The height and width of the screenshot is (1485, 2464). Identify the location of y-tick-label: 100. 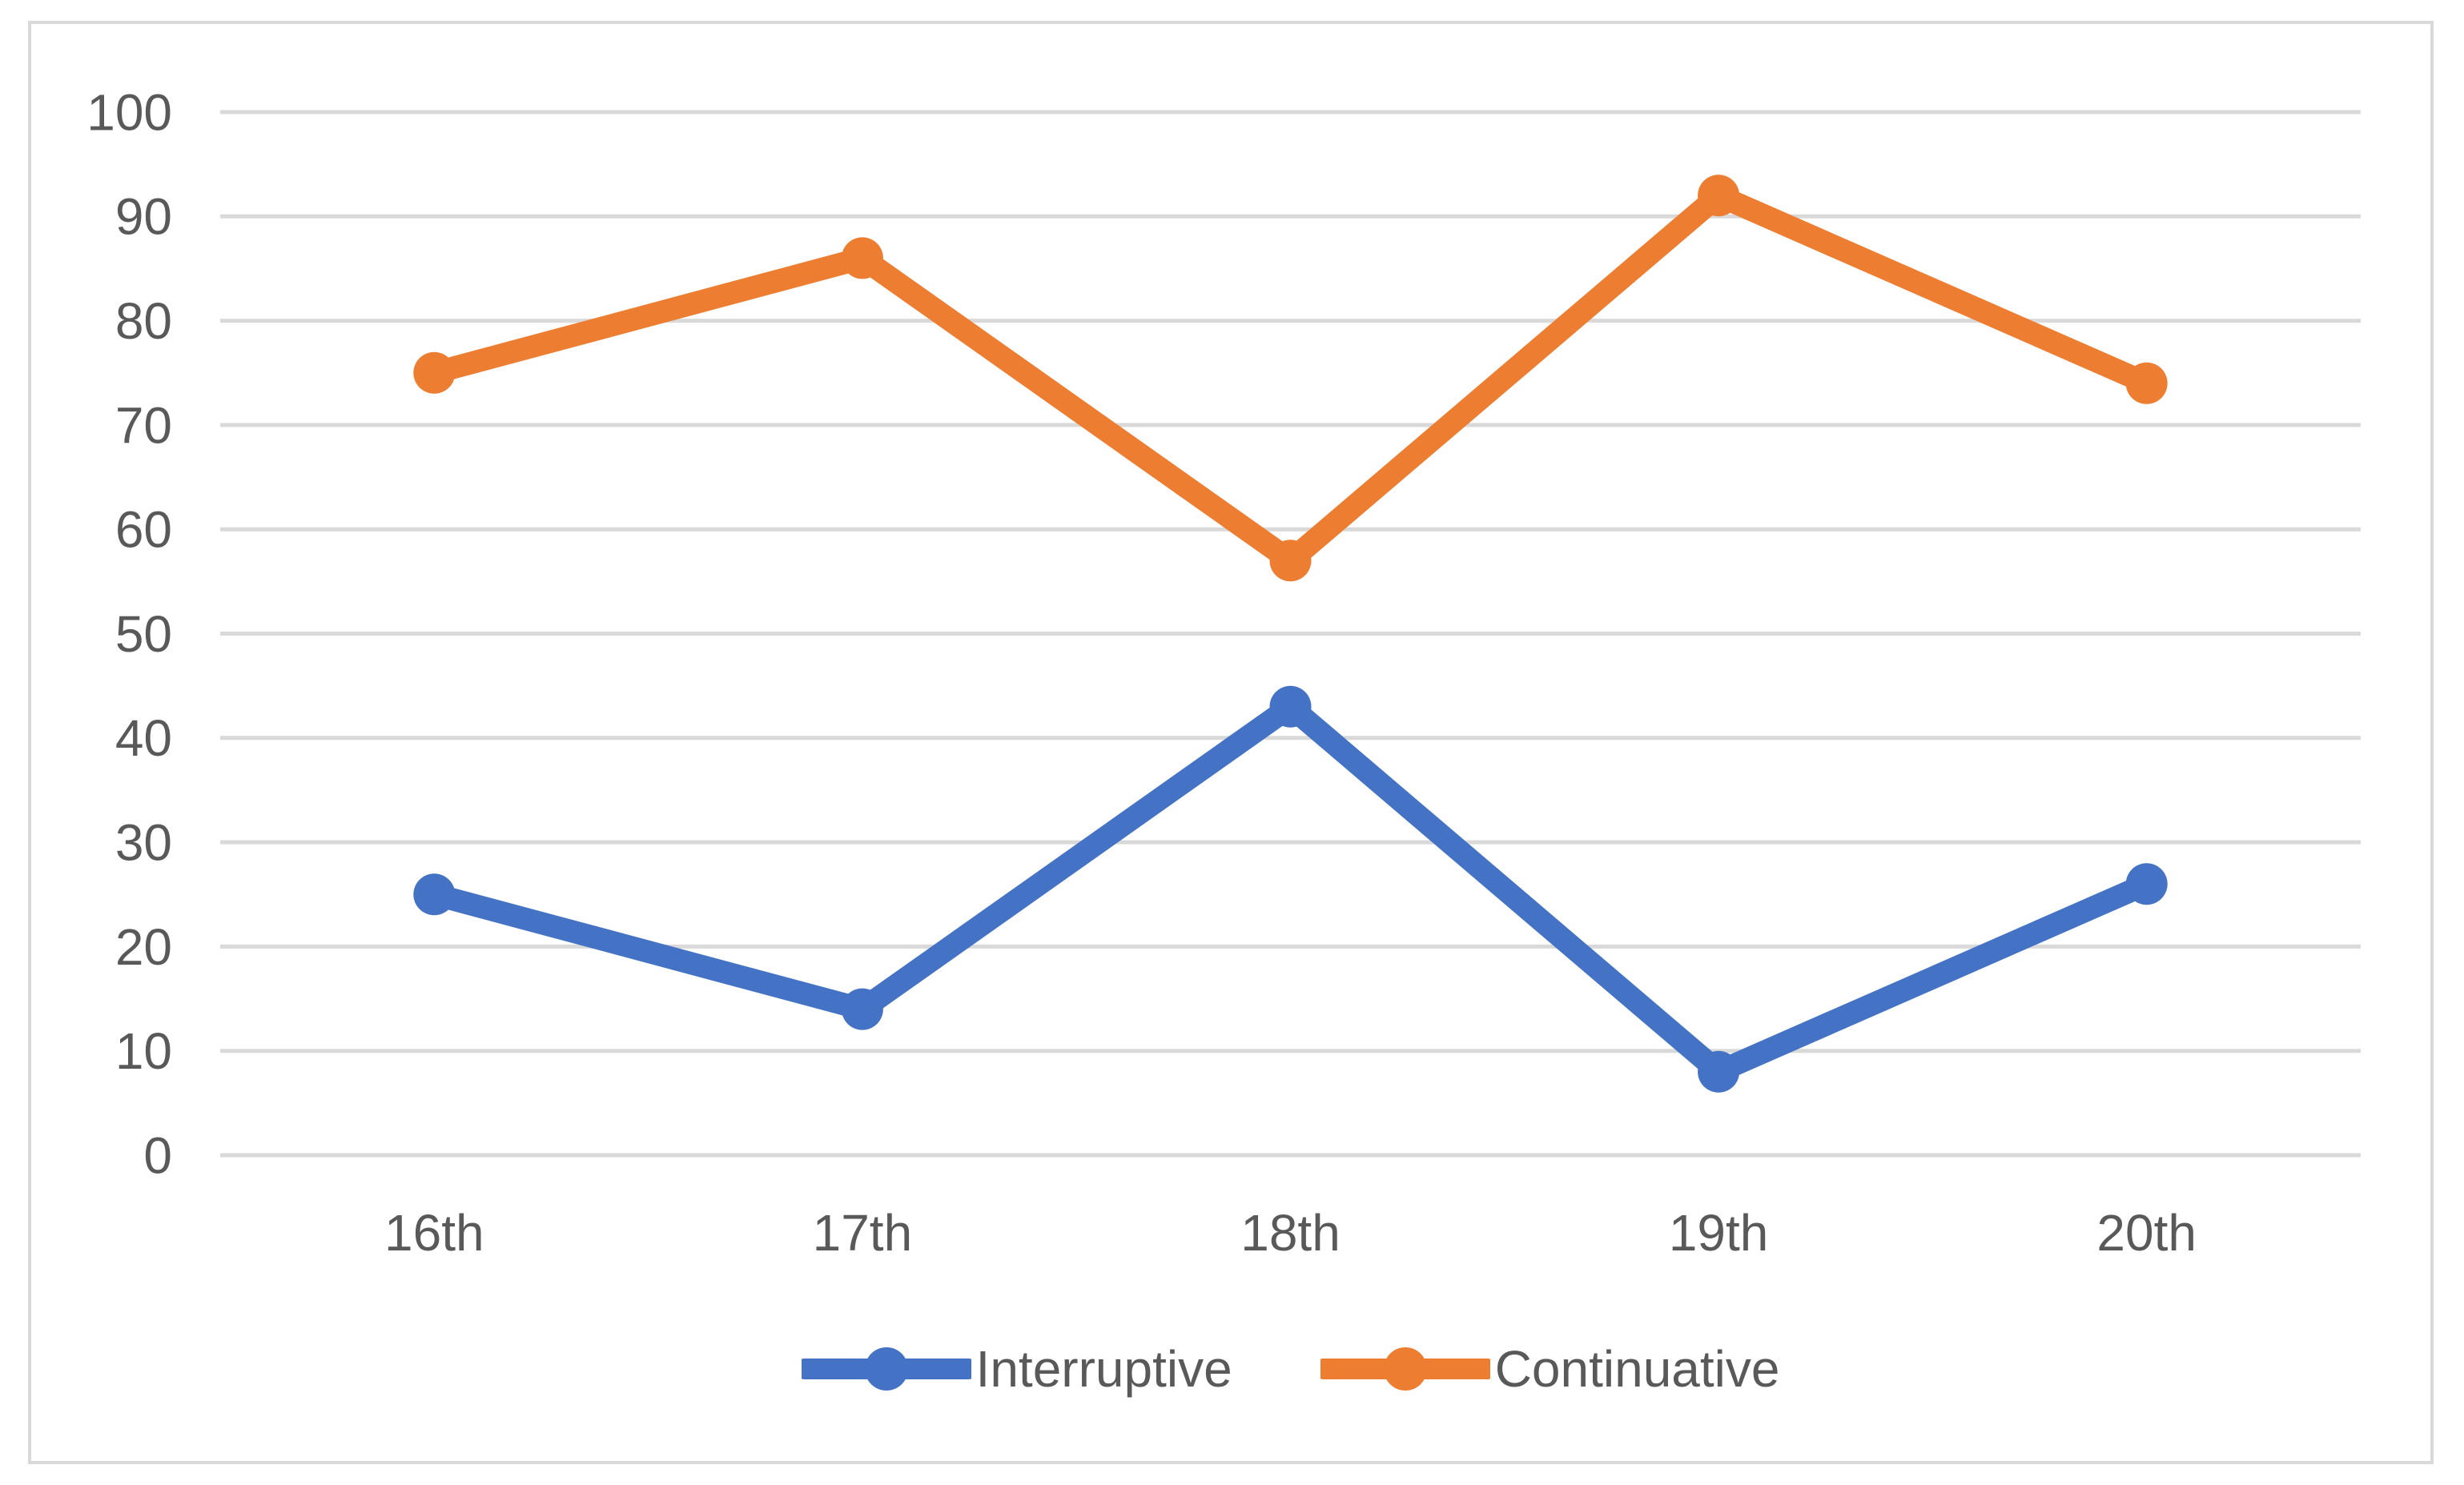
(129, 112).